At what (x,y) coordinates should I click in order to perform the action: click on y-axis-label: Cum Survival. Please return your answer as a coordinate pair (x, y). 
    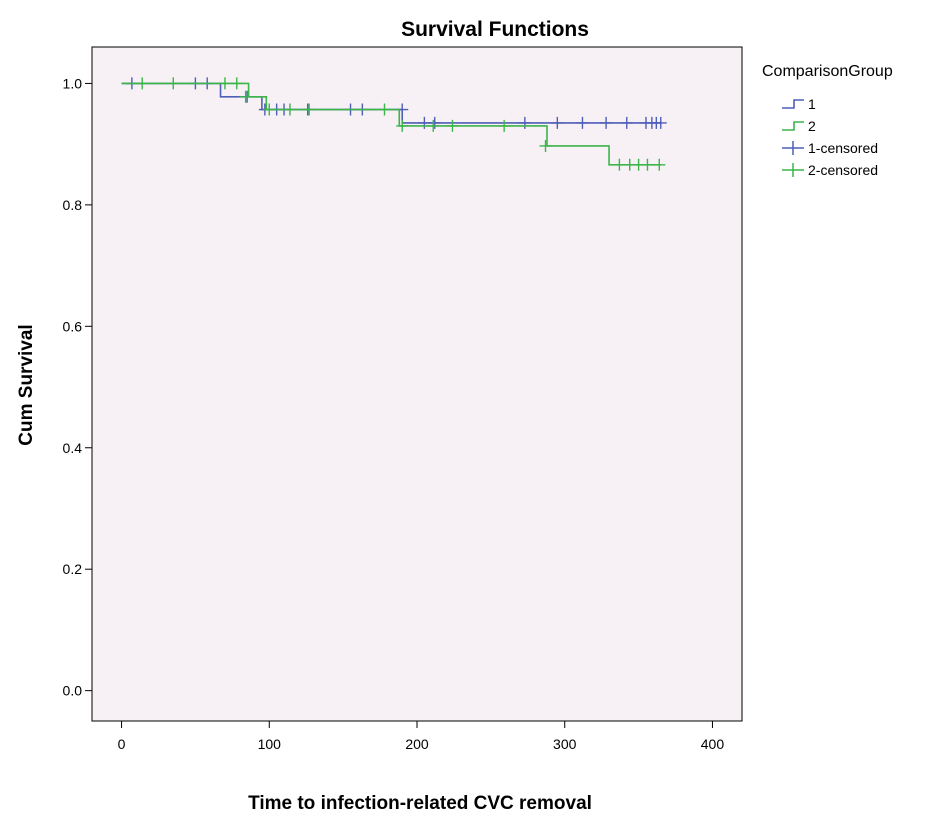
    Looking at the image, I should click on (26, 384).